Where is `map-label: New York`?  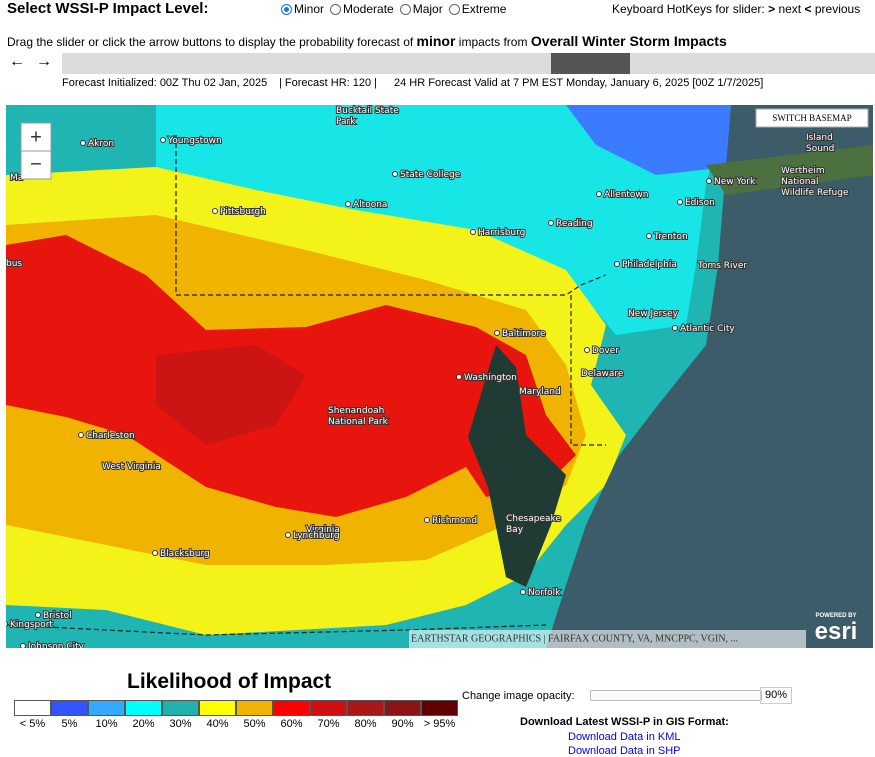
map-label: New York is located at coordinates (735, 182).